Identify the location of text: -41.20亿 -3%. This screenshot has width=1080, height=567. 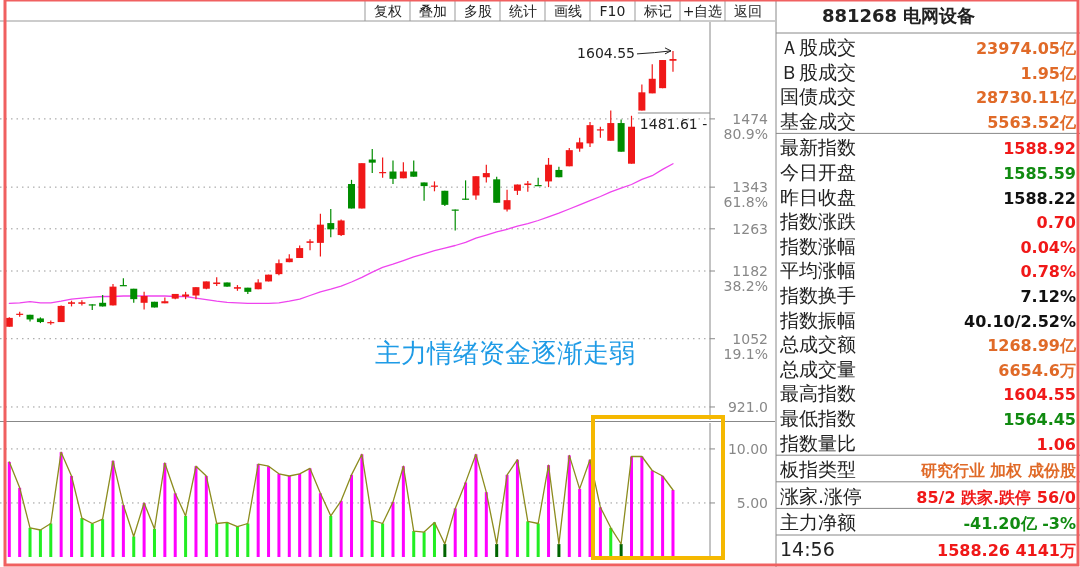
(1019, 524).